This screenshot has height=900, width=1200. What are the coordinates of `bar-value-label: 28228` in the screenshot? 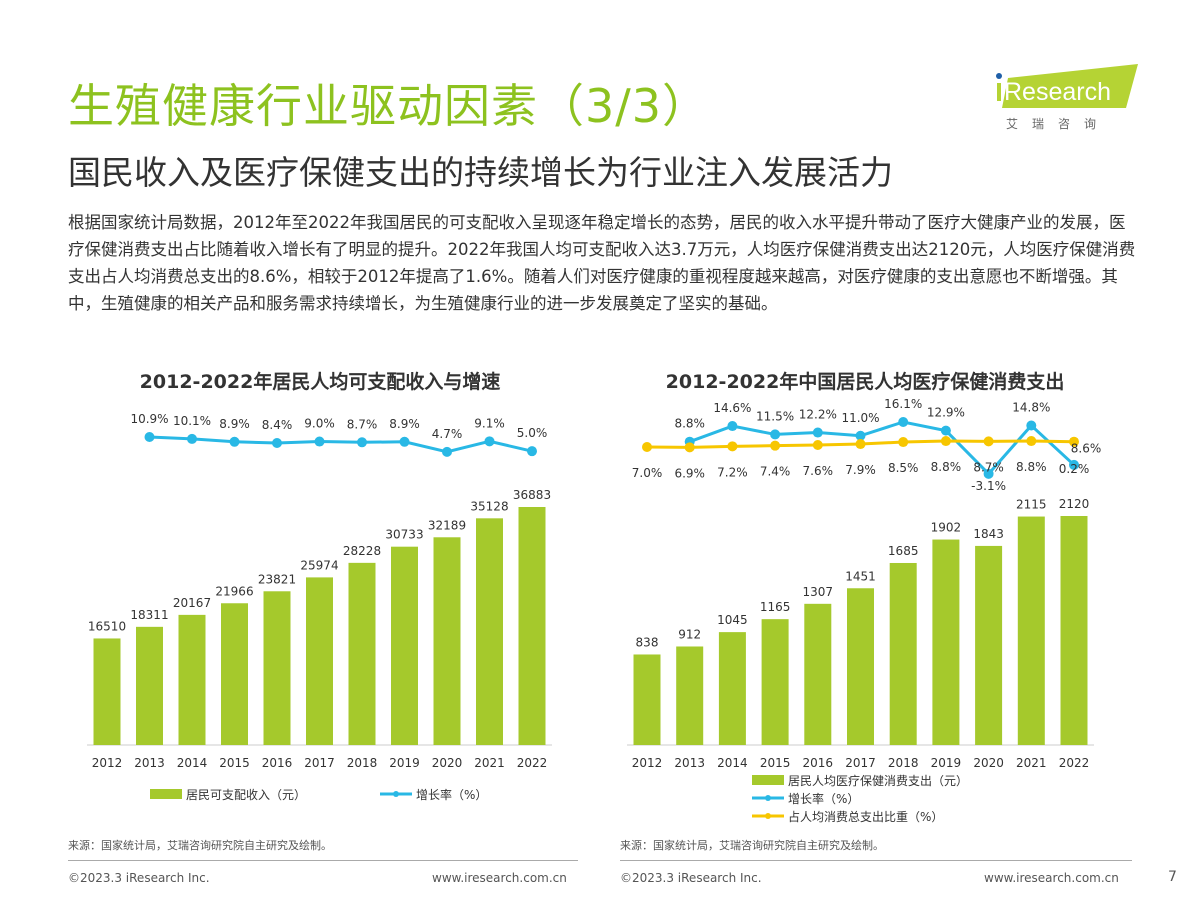 It's located at (362, 551).